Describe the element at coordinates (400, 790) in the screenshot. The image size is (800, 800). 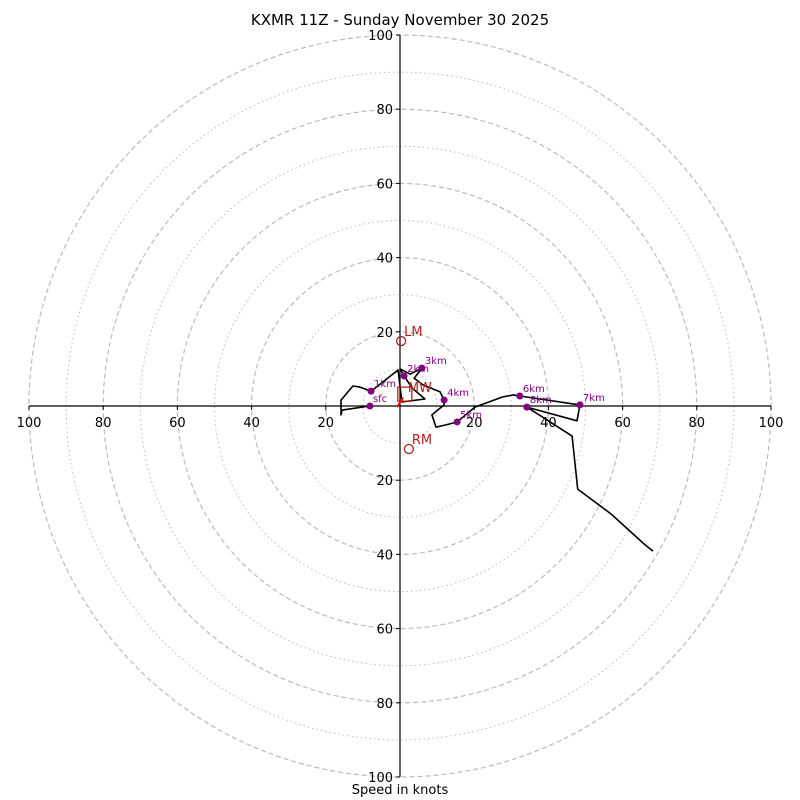
I see `x-axis-label: Speed in knots` at that location.